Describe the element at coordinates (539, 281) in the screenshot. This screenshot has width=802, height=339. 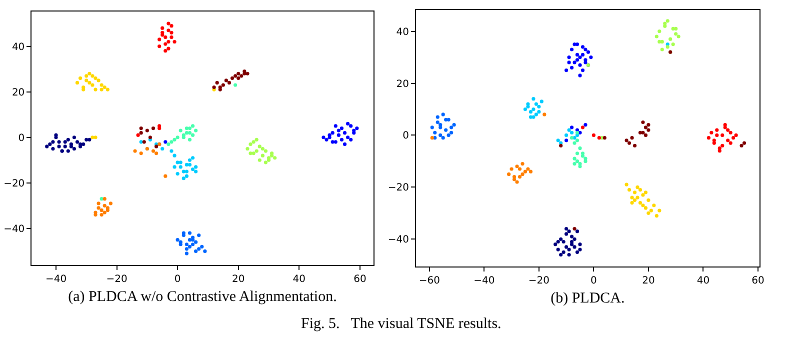
I see `x-tick-label: −20` at that location.